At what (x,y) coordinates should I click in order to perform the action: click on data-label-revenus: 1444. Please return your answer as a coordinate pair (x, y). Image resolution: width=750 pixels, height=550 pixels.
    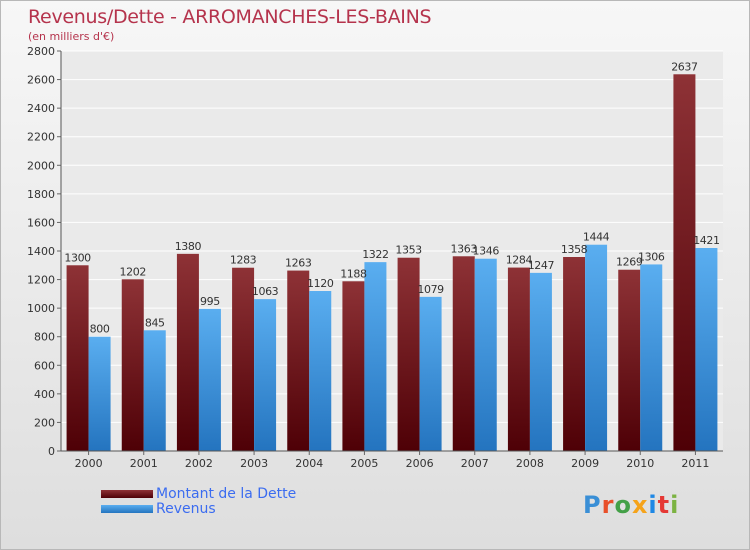
    Looking at the image, I should click on (596, 237).